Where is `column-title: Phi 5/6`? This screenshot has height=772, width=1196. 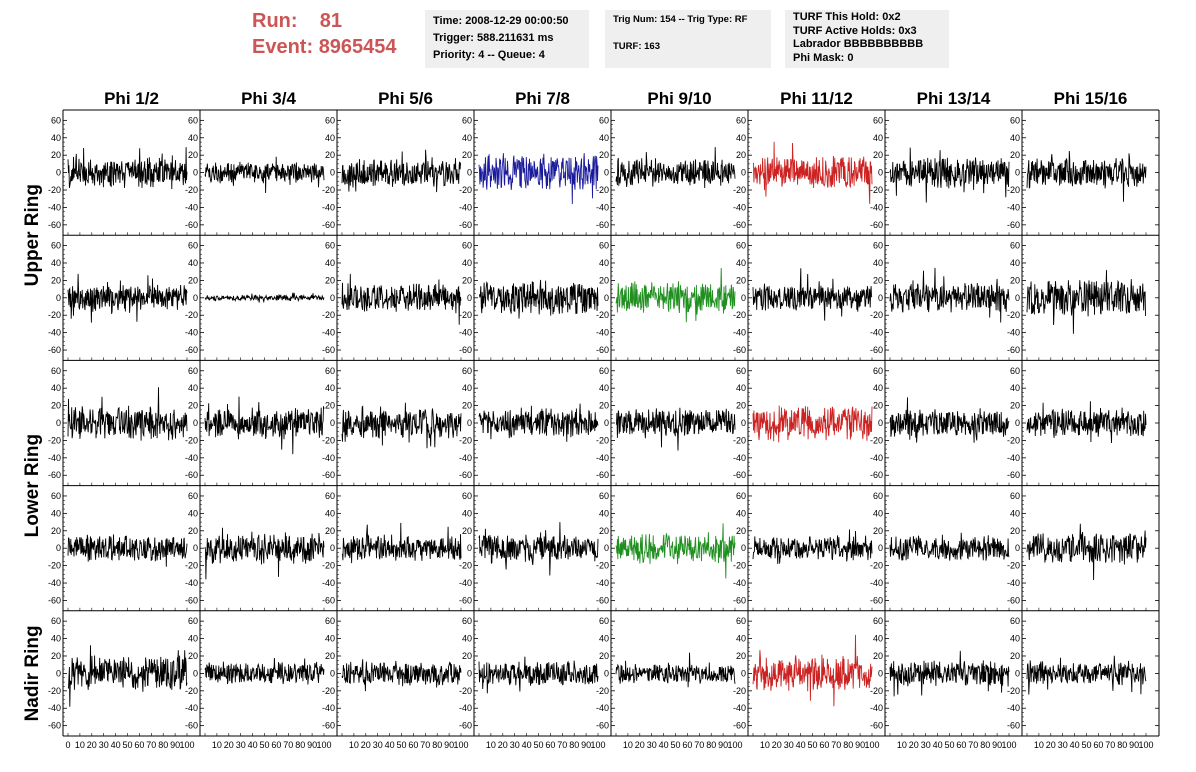 column-title: Phi 5/6 is located at coordinates (405, 98).